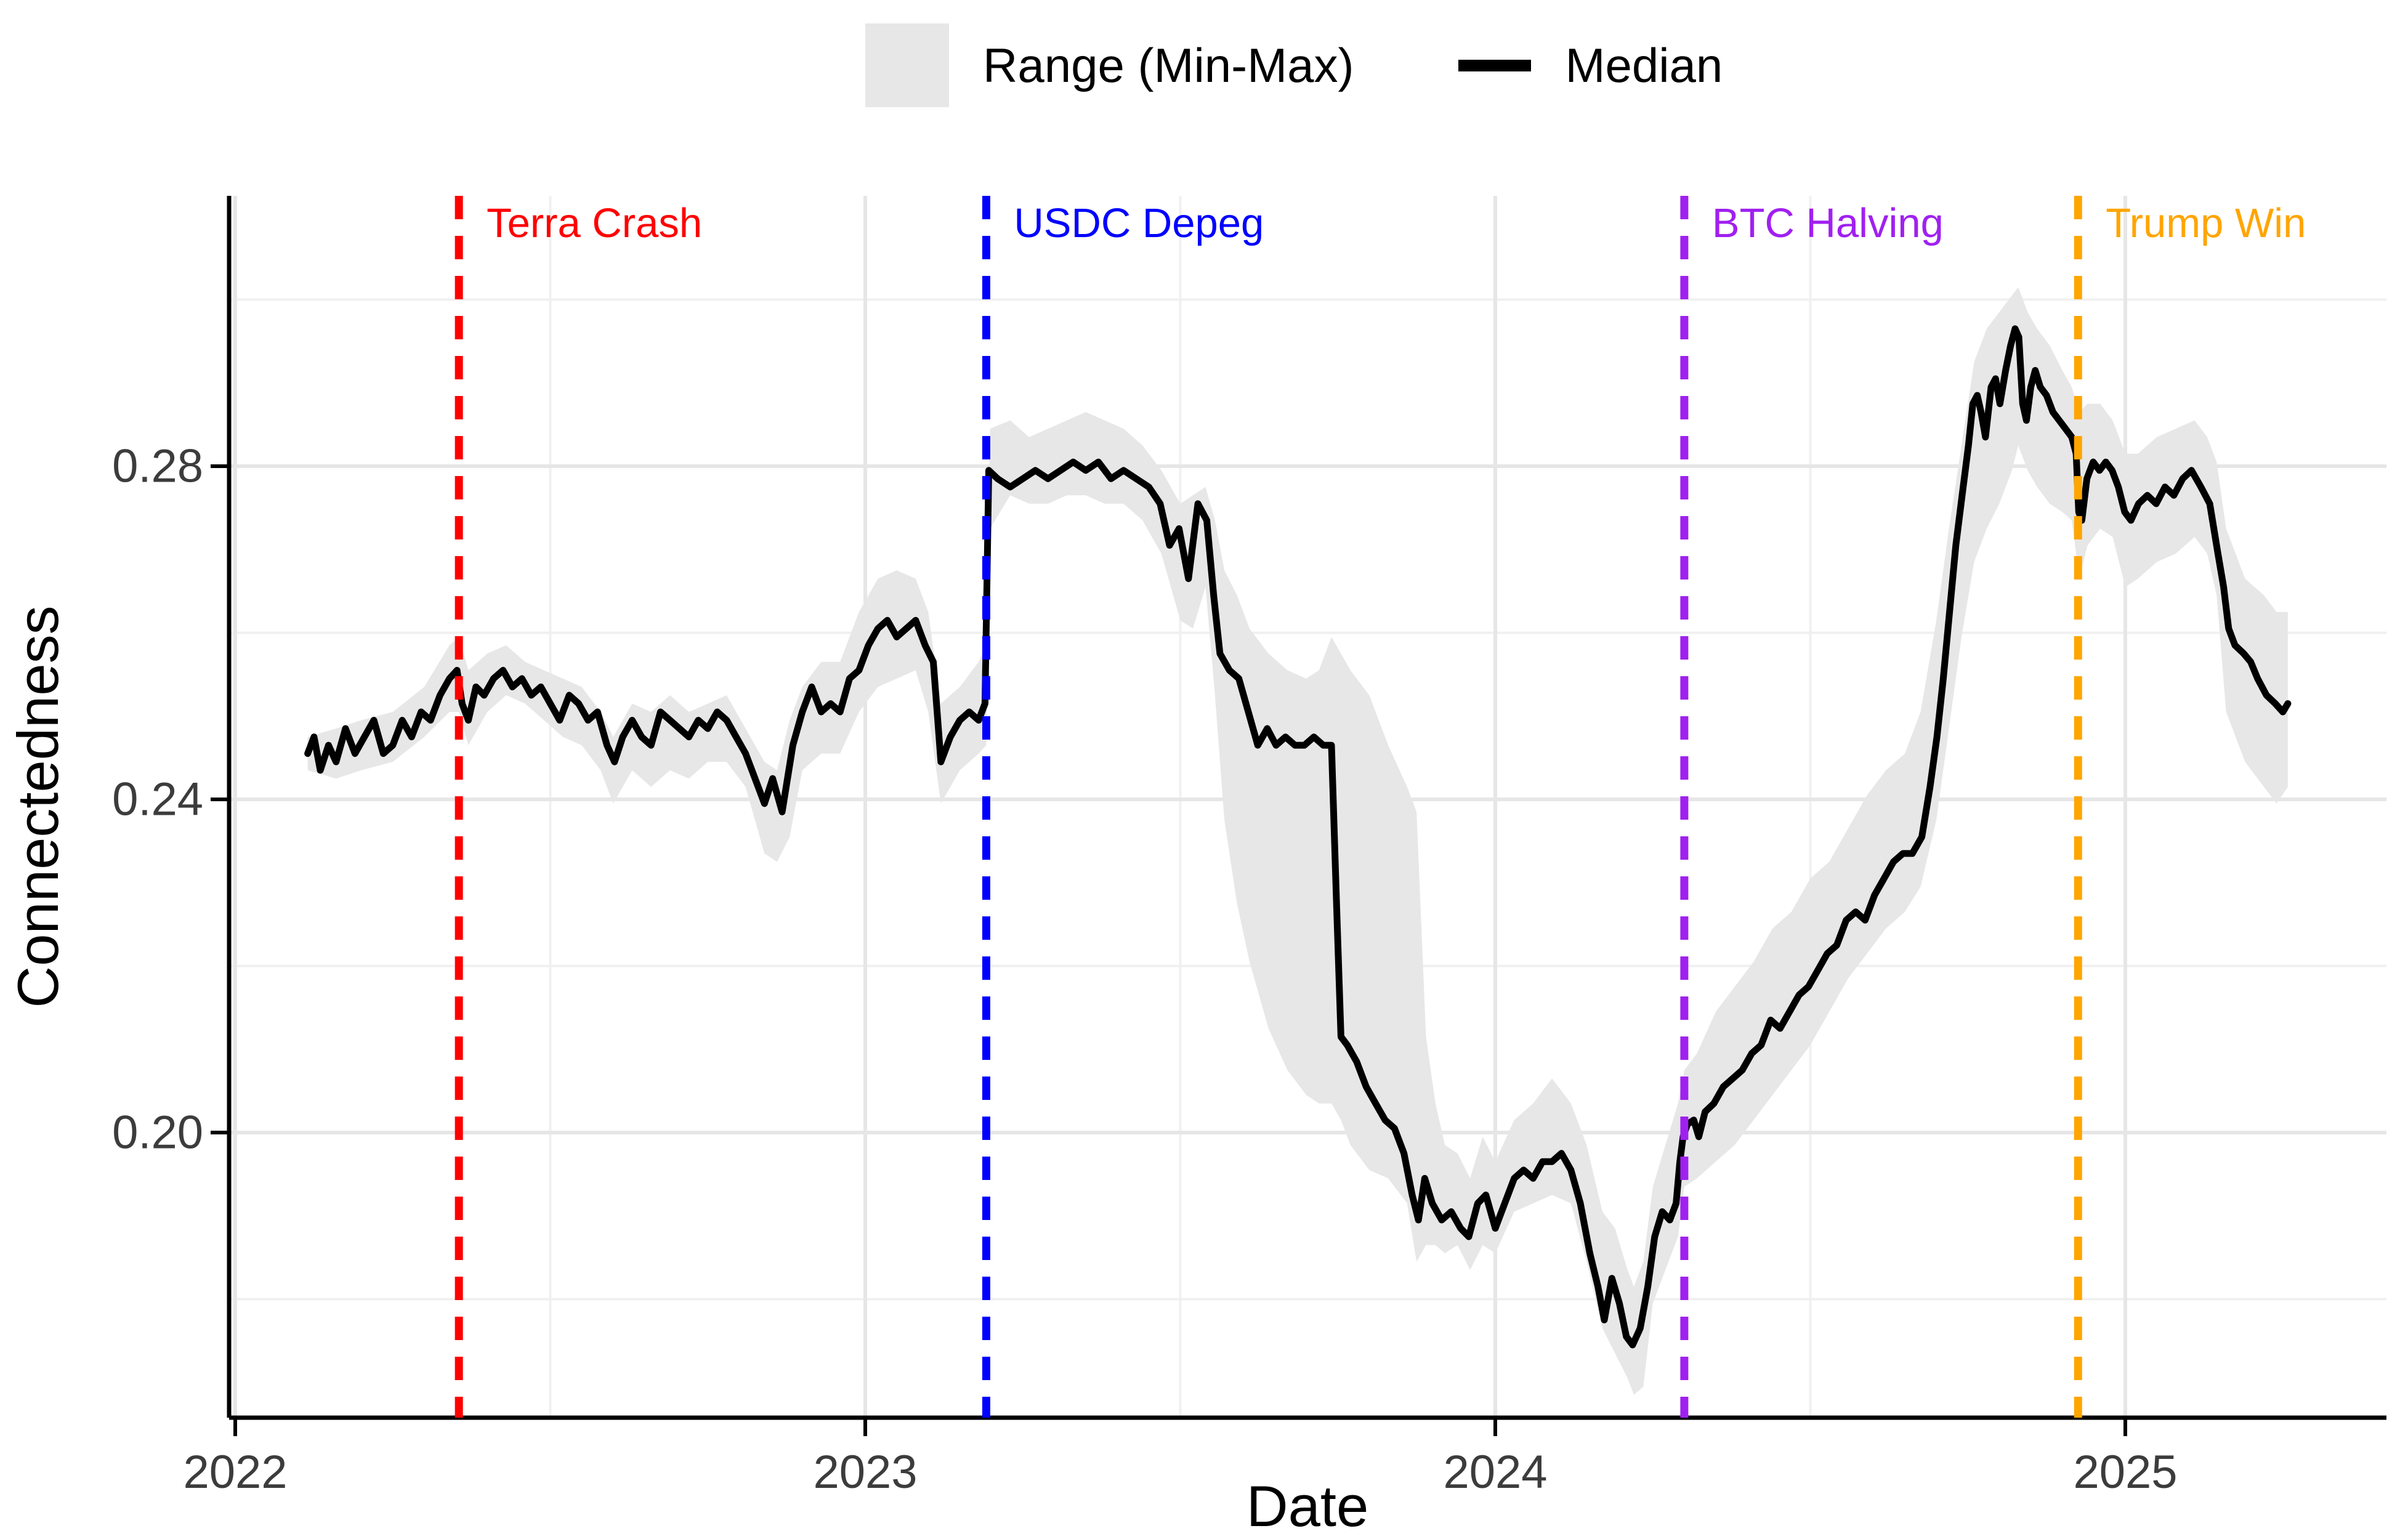 The height and width of the screenshot is (1539, 2408). Describe the element at coordinates (595, 223) in the screenshot. I see `event-label-terra-crash: Terra Crash` at that location.